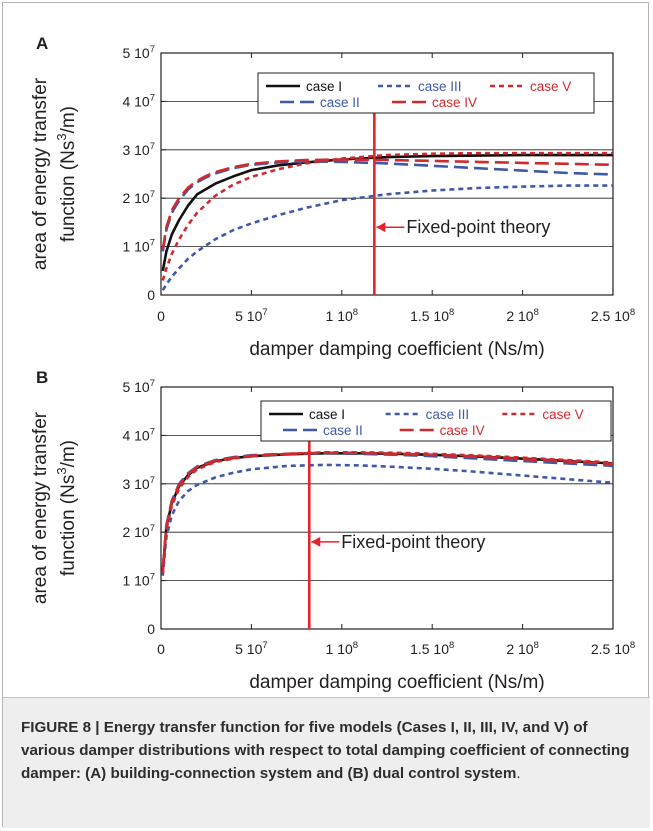 This screenshot has height=831, width=653. I want to click on caption-end: ., so click(518, 773).